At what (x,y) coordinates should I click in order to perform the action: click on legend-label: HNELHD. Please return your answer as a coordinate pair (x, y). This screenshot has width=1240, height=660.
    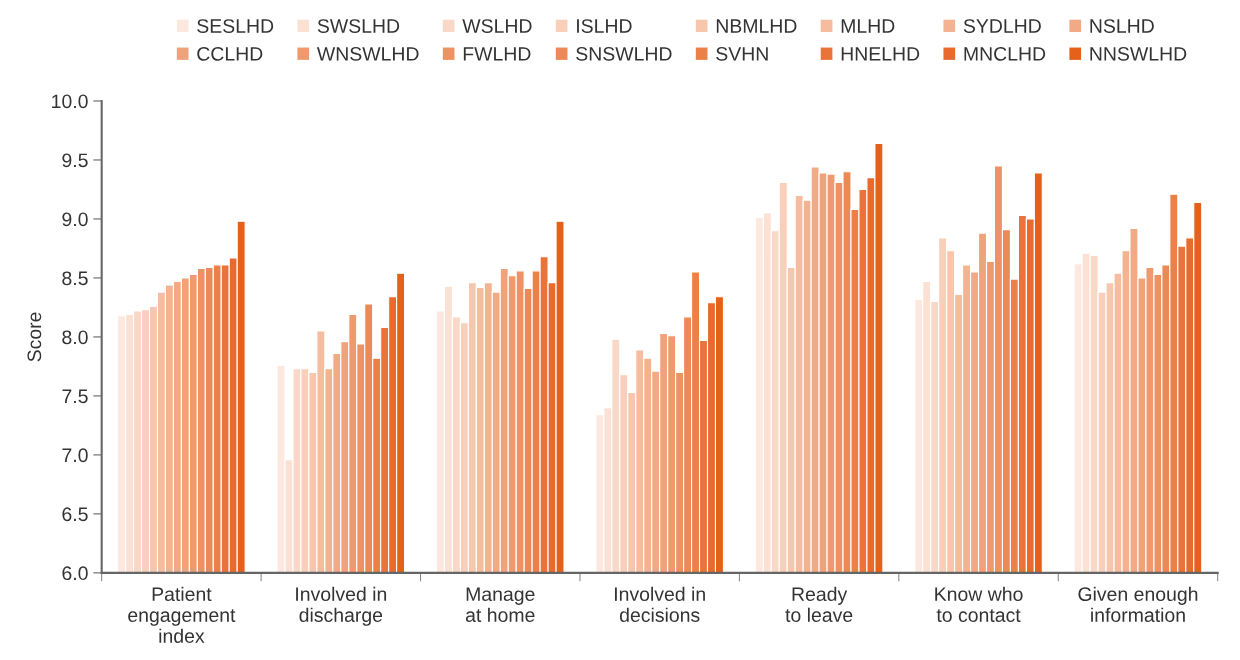
    Looking at the image, I should click on (880, 54).